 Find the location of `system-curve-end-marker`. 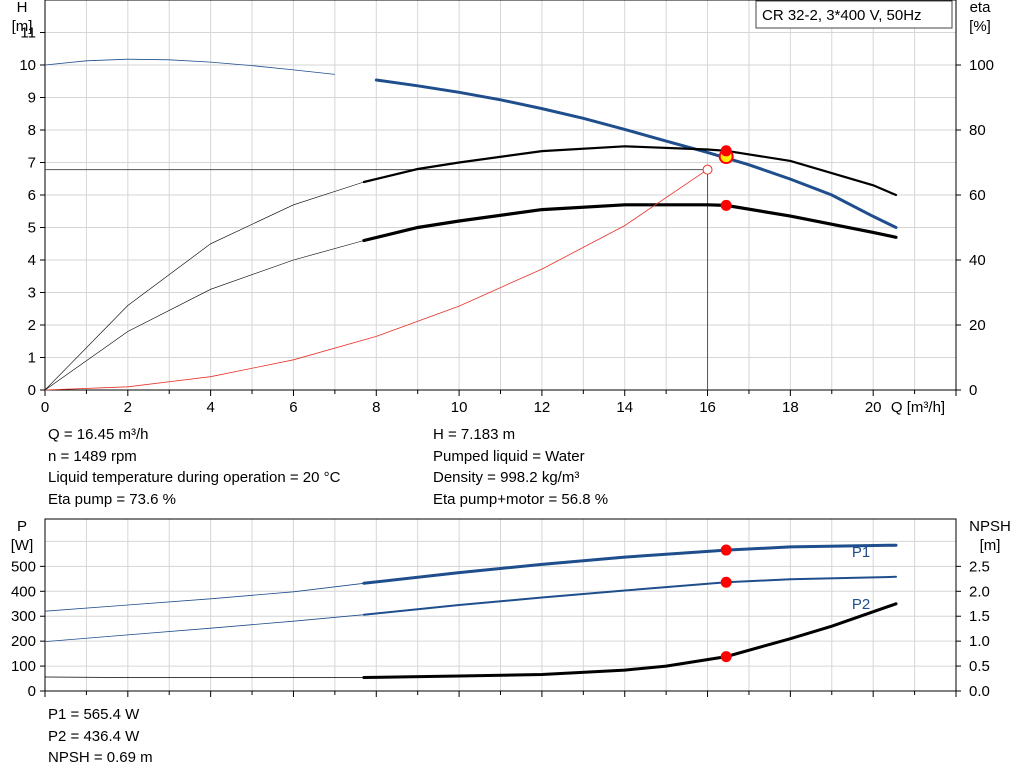

system-curve-end-marker is located at coordinates (707, 169).